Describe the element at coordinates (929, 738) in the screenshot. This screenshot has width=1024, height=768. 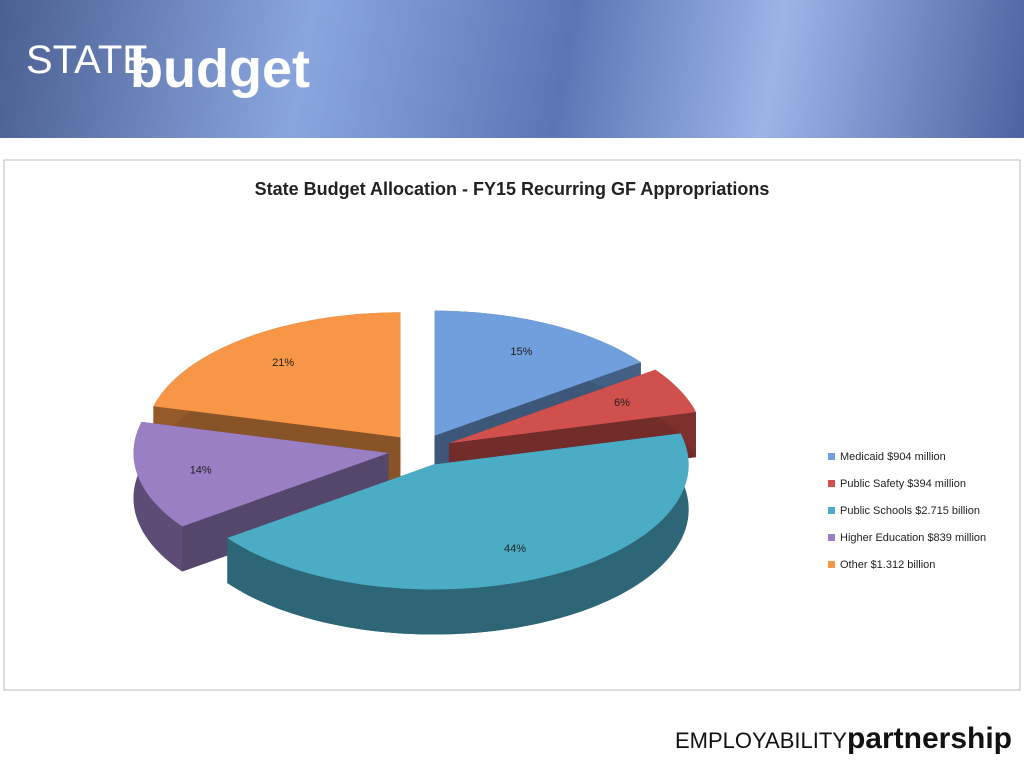
I see `footer-partnership: partnership` at that location.